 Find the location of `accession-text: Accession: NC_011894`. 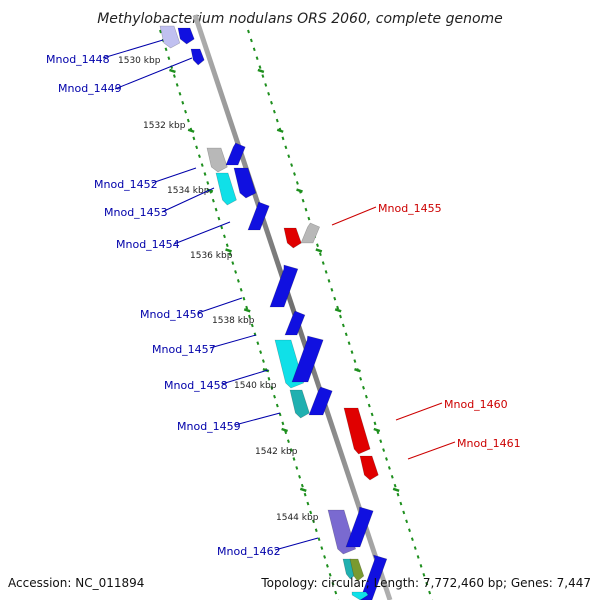

accession-text: Accession: NC_011894 is located at coordinates (76, 583).